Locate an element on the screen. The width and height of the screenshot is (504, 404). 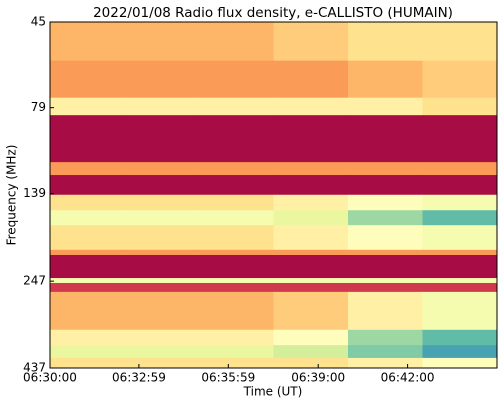
y-tick-label: 79 is located at coordinates (38, 107).